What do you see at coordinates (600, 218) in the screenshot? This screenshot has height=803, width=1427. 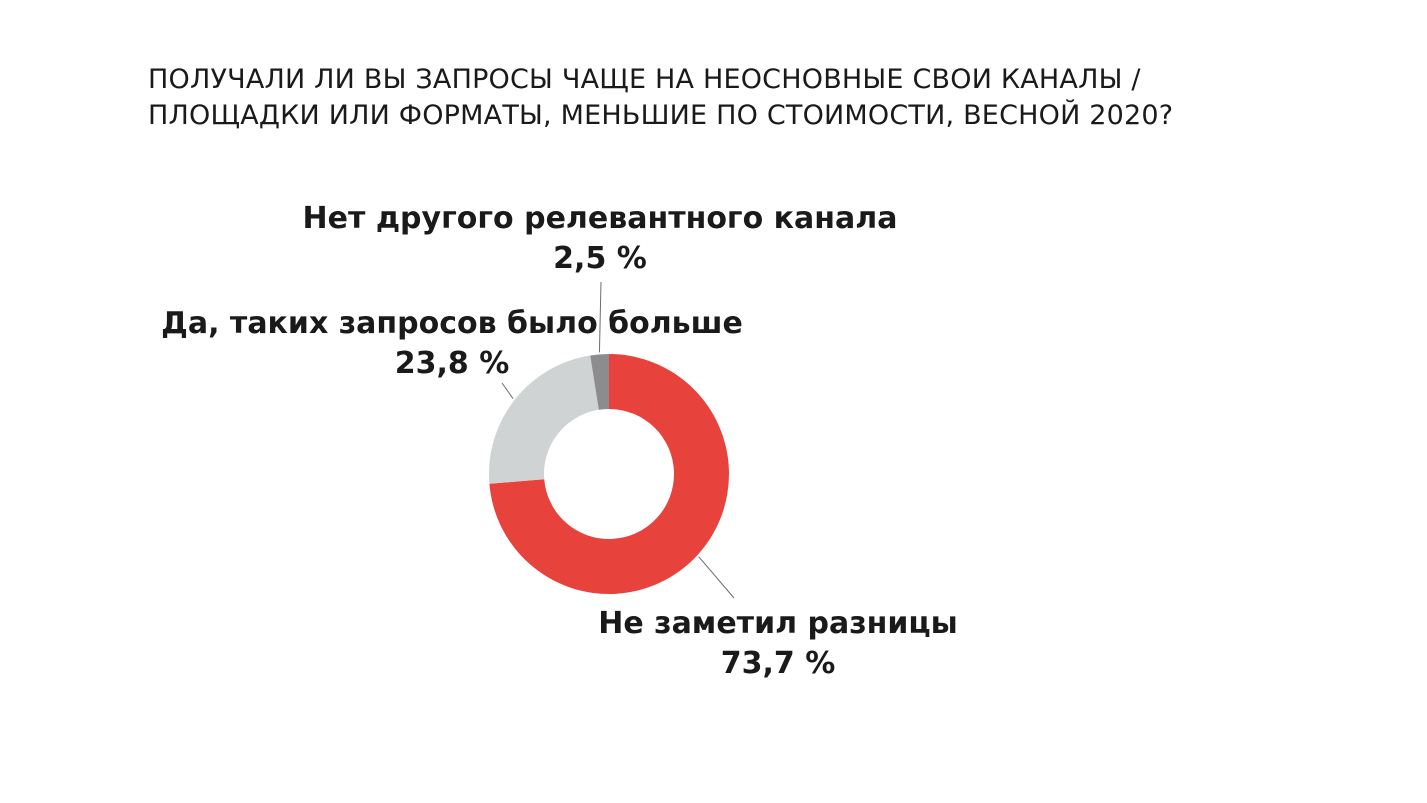 I see `slice-label-net-kanala: Нет другого релевантного канала` at bounding box center [600, 218].